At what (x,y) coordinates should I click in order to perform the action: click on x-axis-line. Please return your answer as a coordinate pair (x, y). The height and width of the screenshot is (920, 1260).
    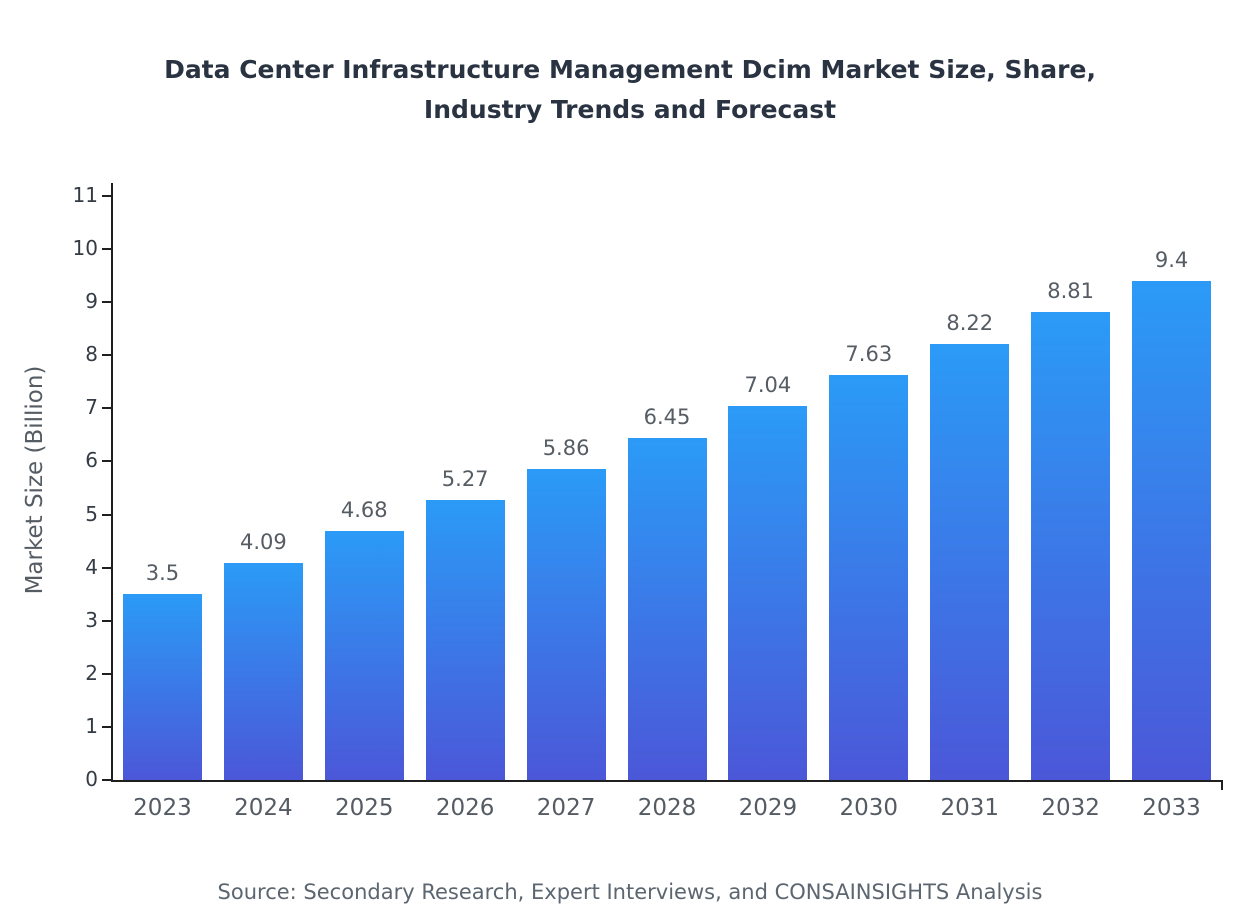
    Looking at the image, I should click on (667, 781).